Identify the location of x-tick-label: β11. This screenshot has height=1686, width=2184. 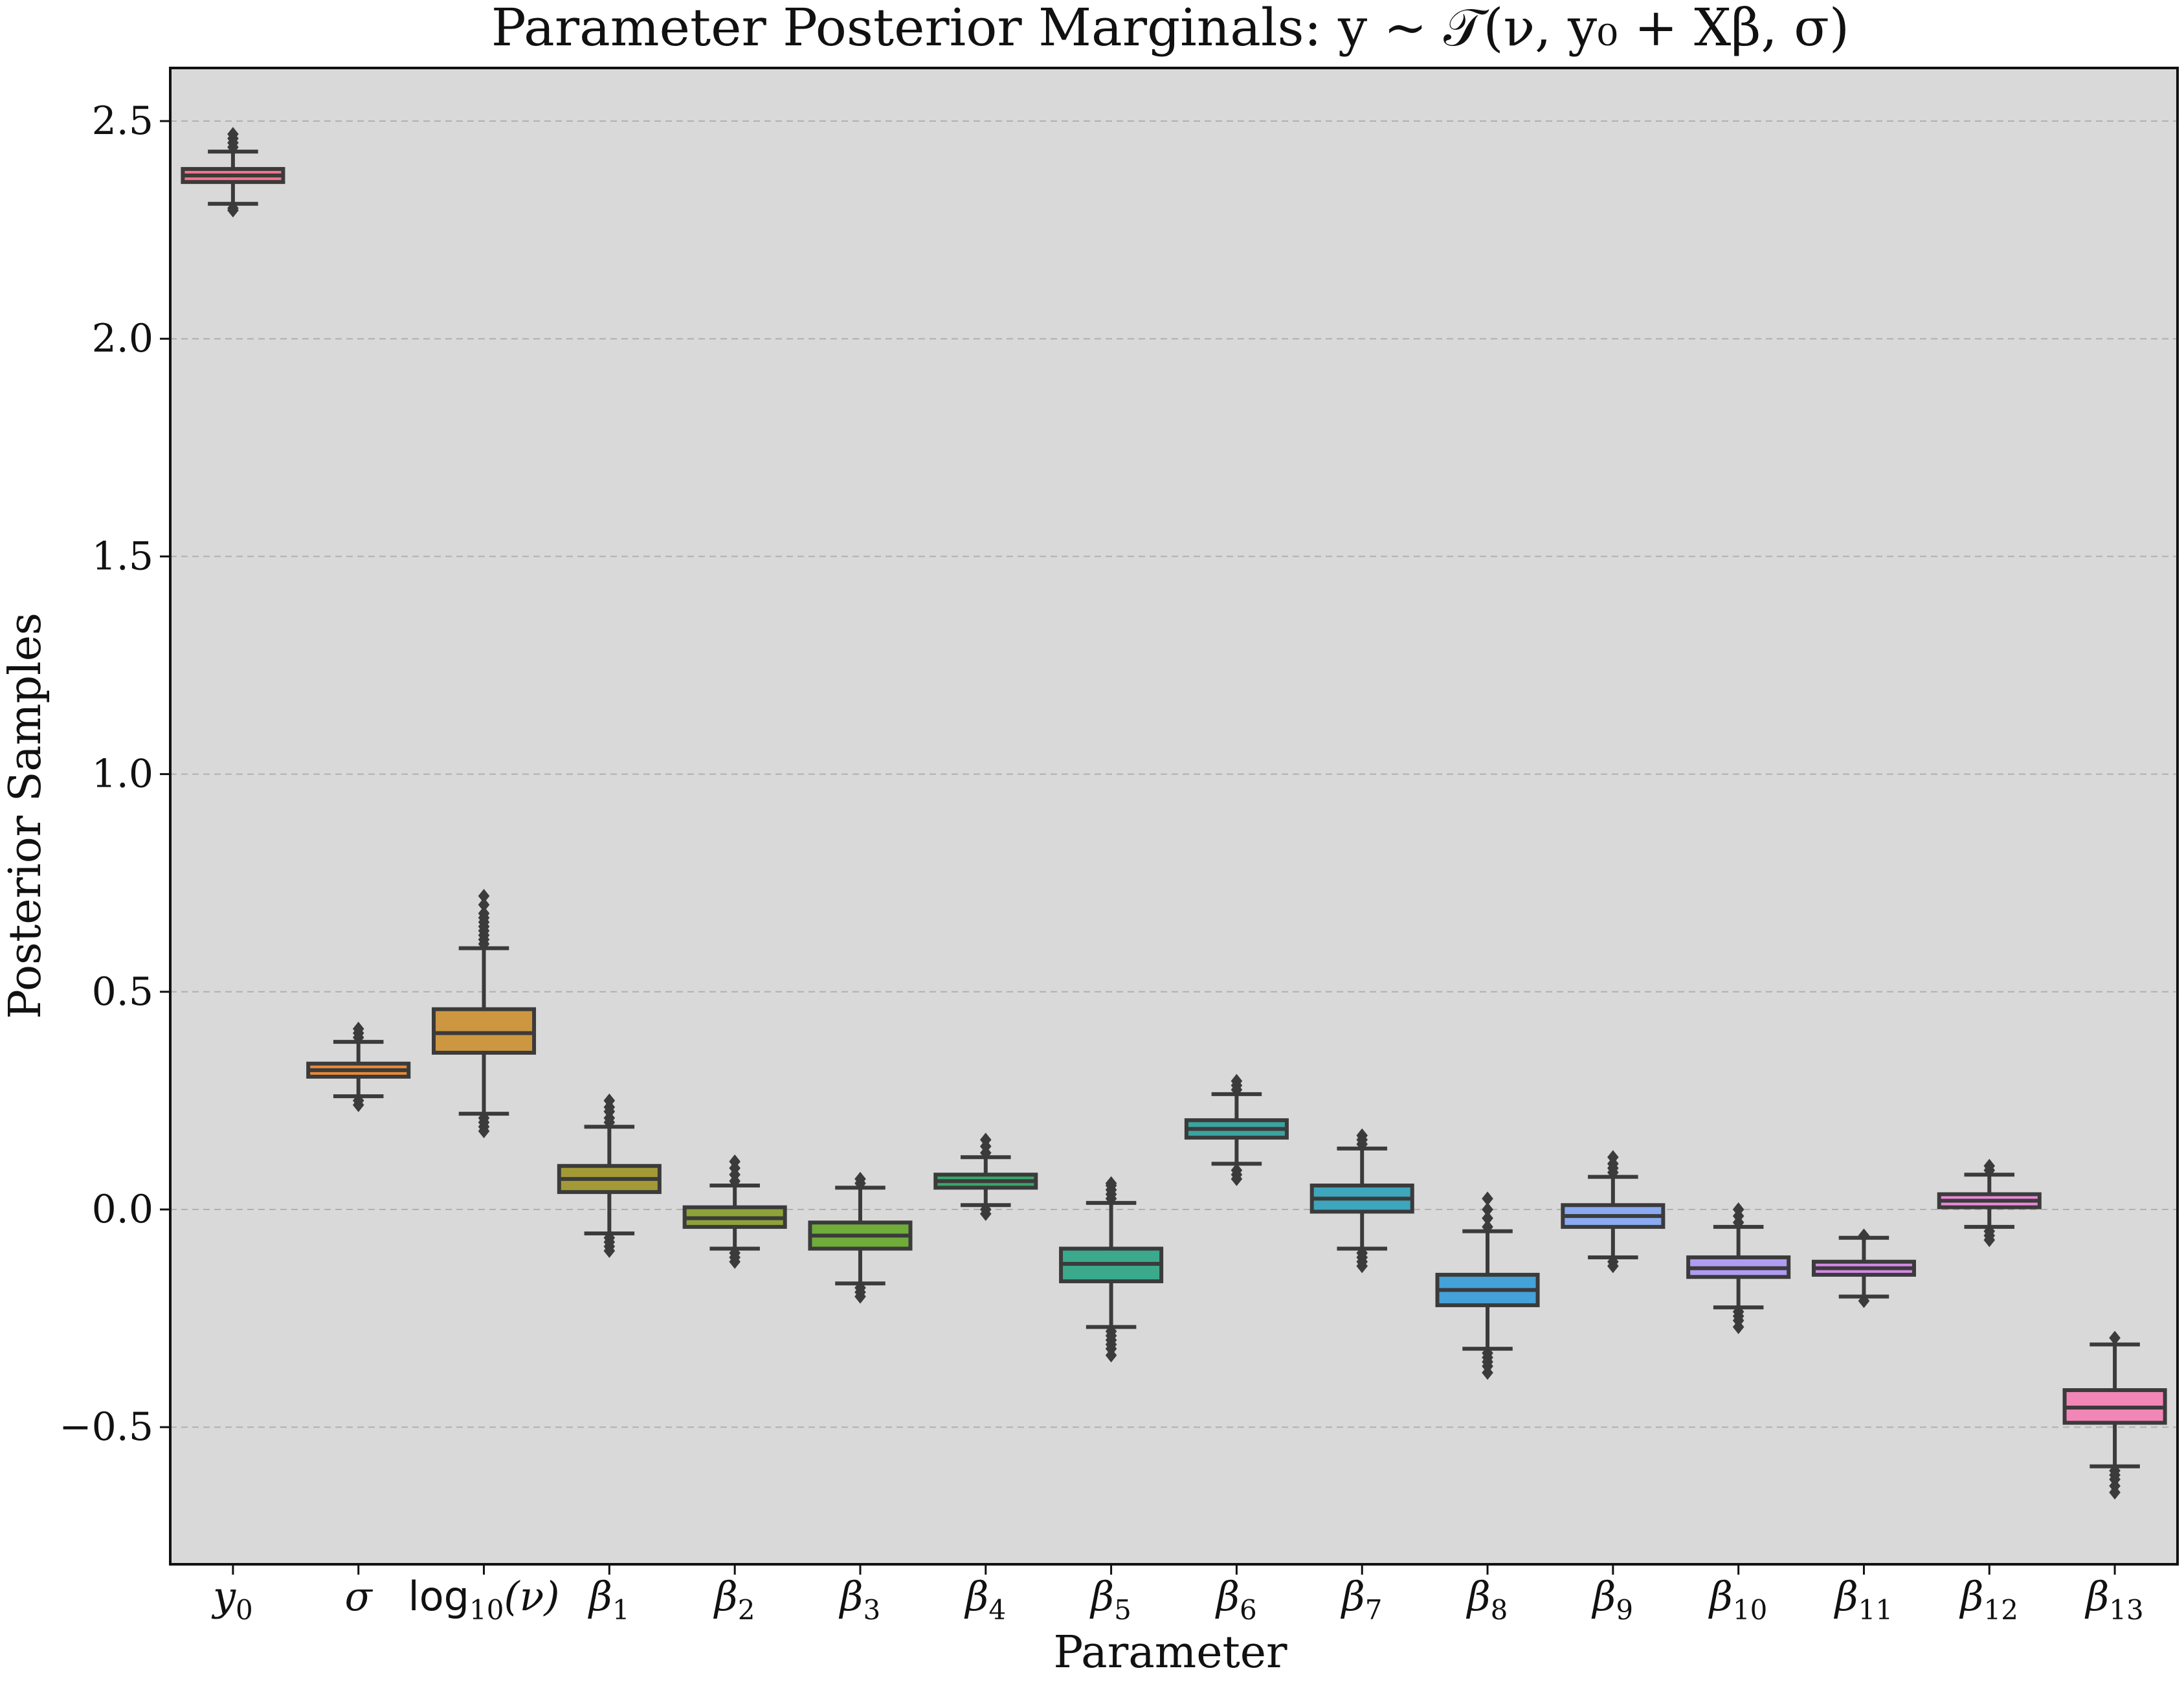
(1864, 1599).